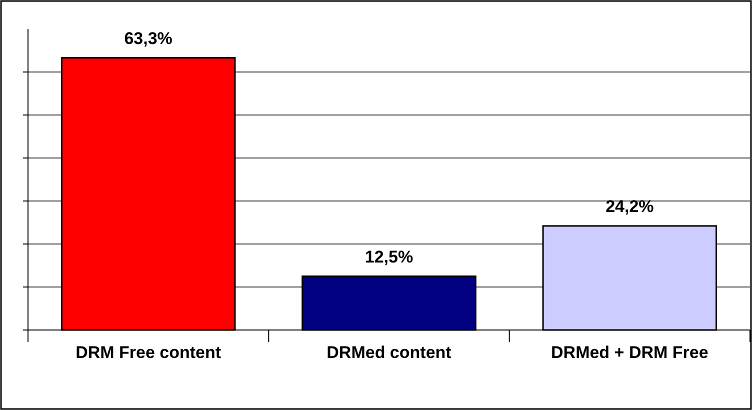 This screenshot has height=410, width=752. I want to click on data-label: 63,3%, so click(148, 38).